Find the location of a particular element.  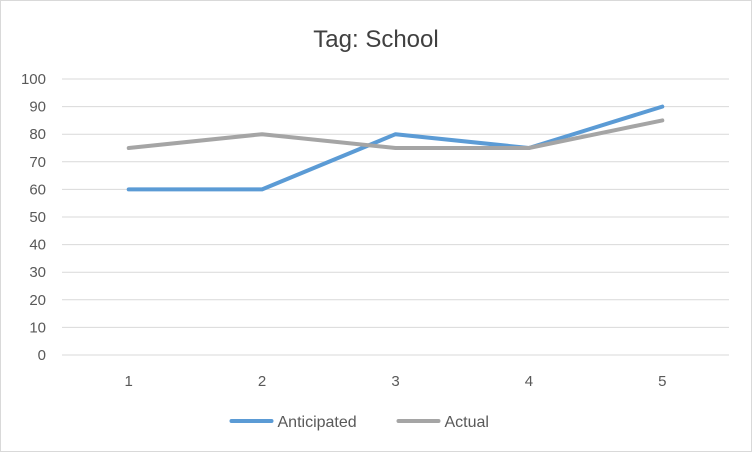

x-tick-label: 3 is located at coordinates (395, 381).